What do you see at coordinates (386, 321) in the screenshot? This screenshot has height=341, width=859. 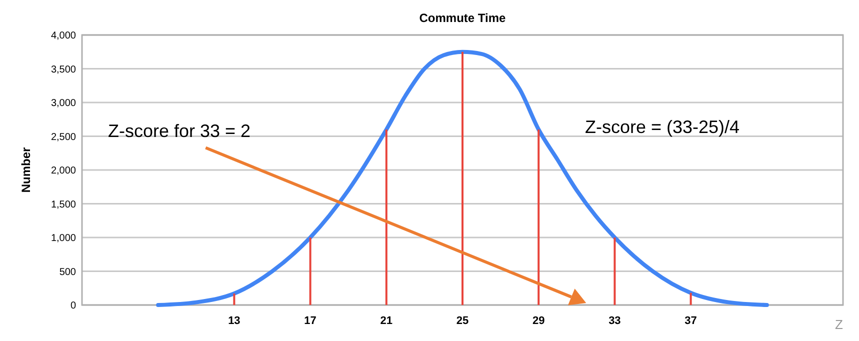 I see `x-tick-label: 21` at bounding box center [386, 321].